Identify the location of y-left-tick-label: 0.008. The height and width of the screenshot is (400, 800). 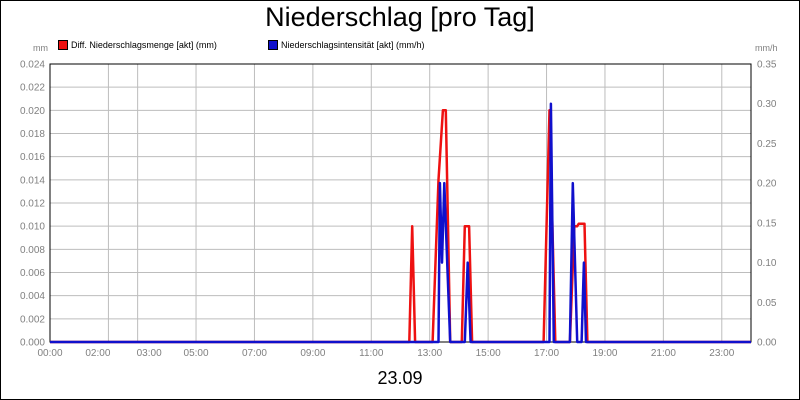
(32, 250).